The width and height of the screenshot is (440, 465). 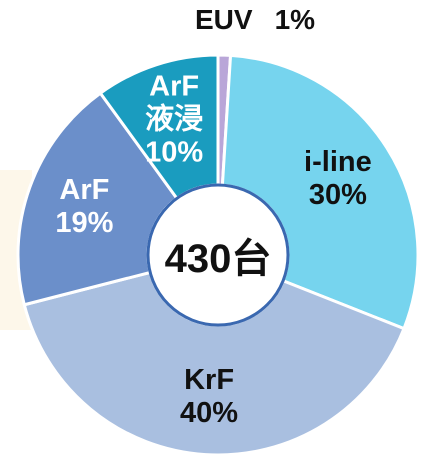 I want to click on slice-label: ArF 19%, so click(x=84, y=207).